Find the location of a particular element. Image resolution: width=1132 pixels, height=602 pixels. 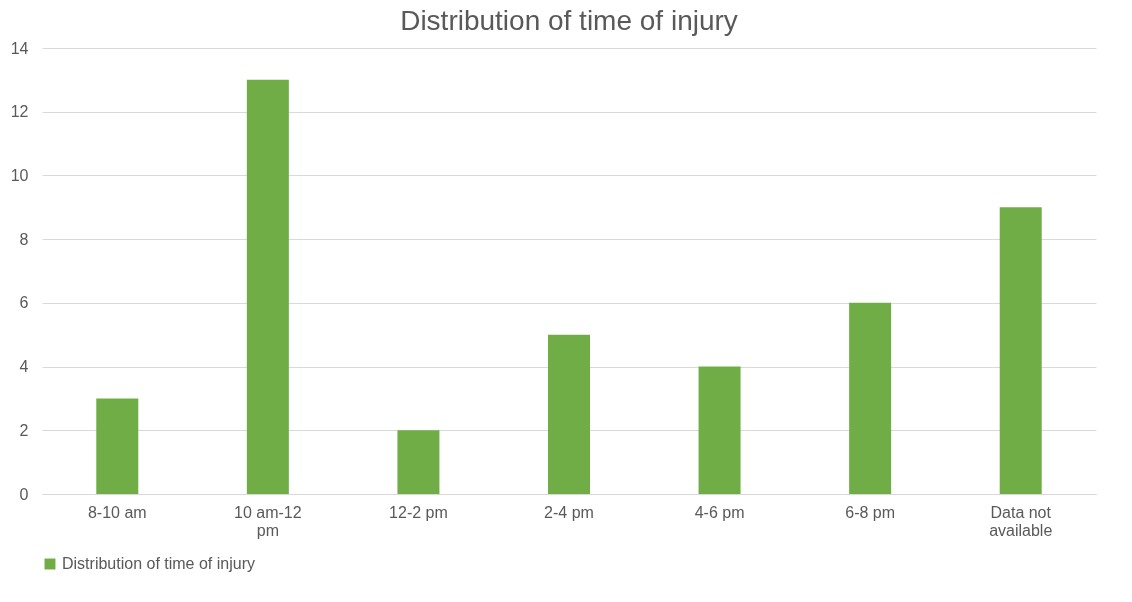

x-tick-label: 4-6 pm is located at coordinates (719, 512).